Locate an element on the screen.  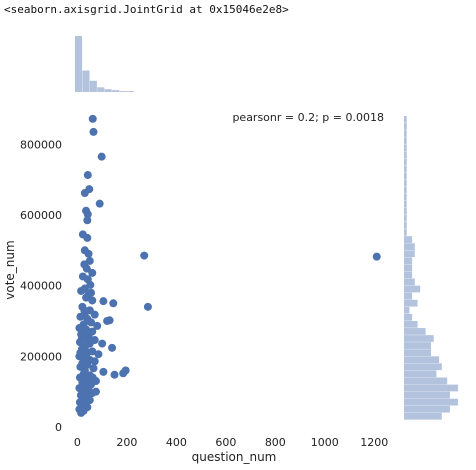
x-tick-label: 400 is located at coordinates (176, 442).